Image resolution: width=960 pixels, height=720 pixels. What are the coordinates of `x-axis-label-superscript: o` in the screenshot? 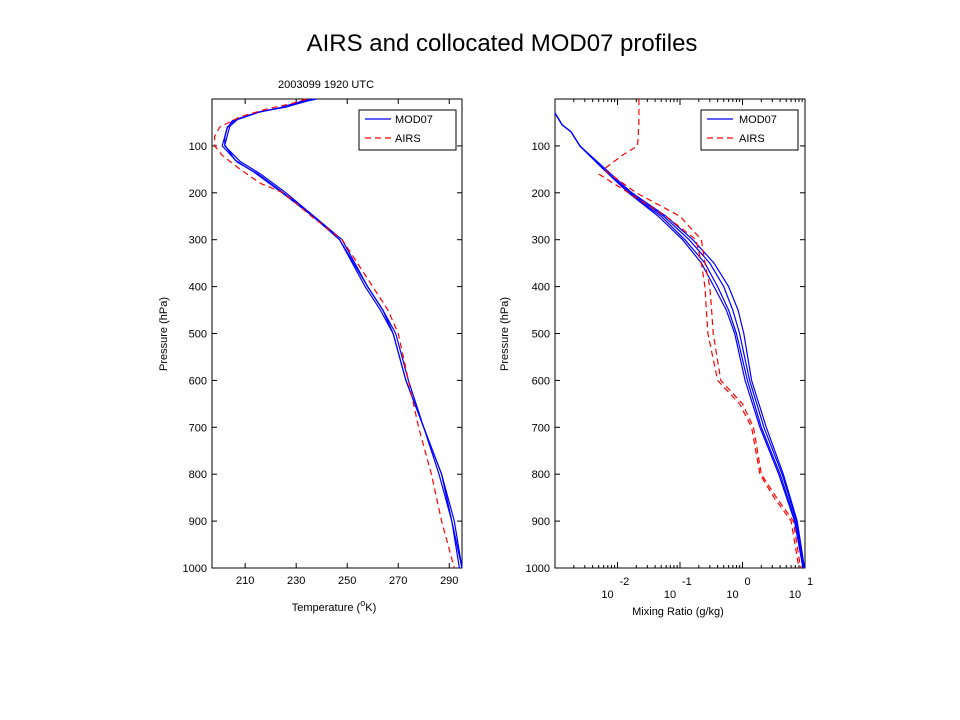 It's located at (362, 603).